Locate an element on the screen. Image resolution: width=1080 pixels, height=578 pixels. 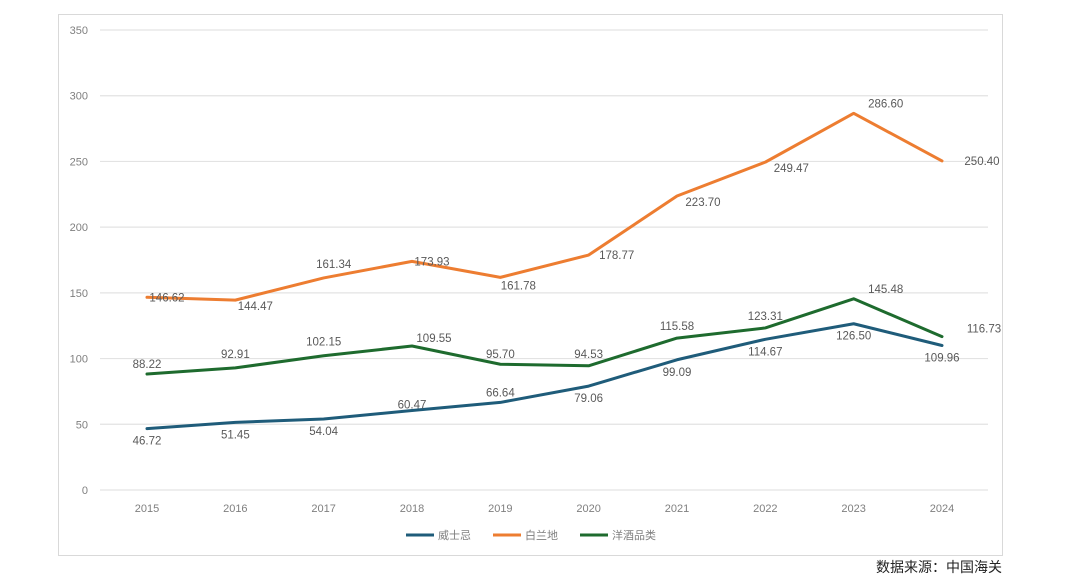
data-label: 286.60 is located at coordinates (885, 104).